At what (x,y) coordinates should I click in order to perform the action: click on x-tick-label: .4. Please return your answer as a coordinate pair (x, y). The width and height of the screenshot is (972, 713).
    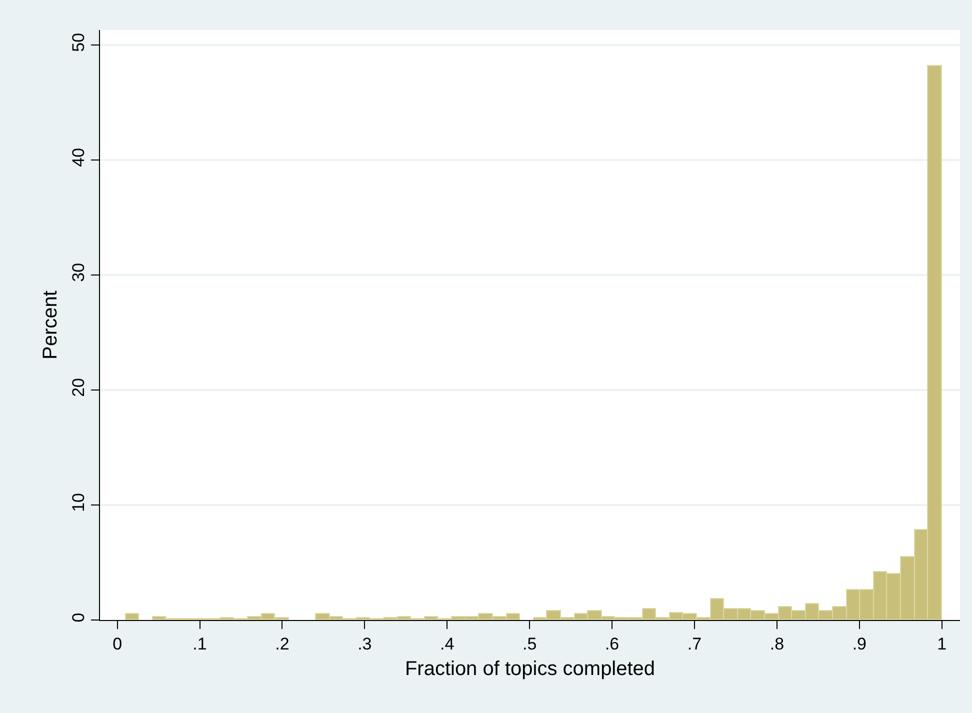
    Looking at the image, I should click on (447, 644).